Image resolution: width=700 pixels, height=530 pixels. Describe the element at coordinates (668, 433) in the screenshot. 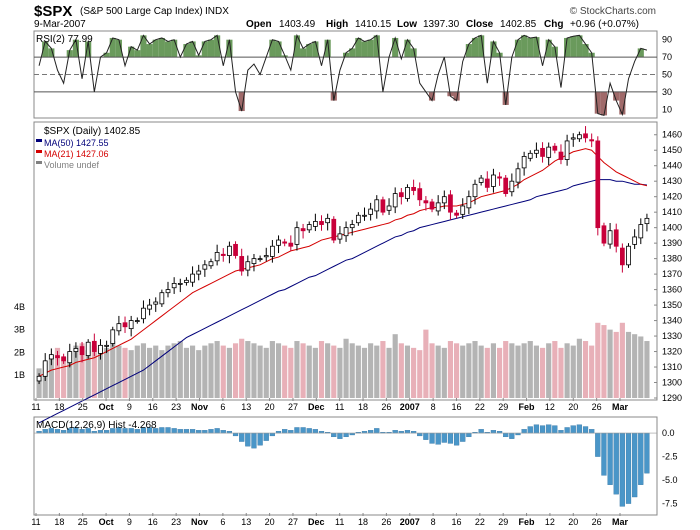

I see `macd-tick-label: 0.0` at that location.